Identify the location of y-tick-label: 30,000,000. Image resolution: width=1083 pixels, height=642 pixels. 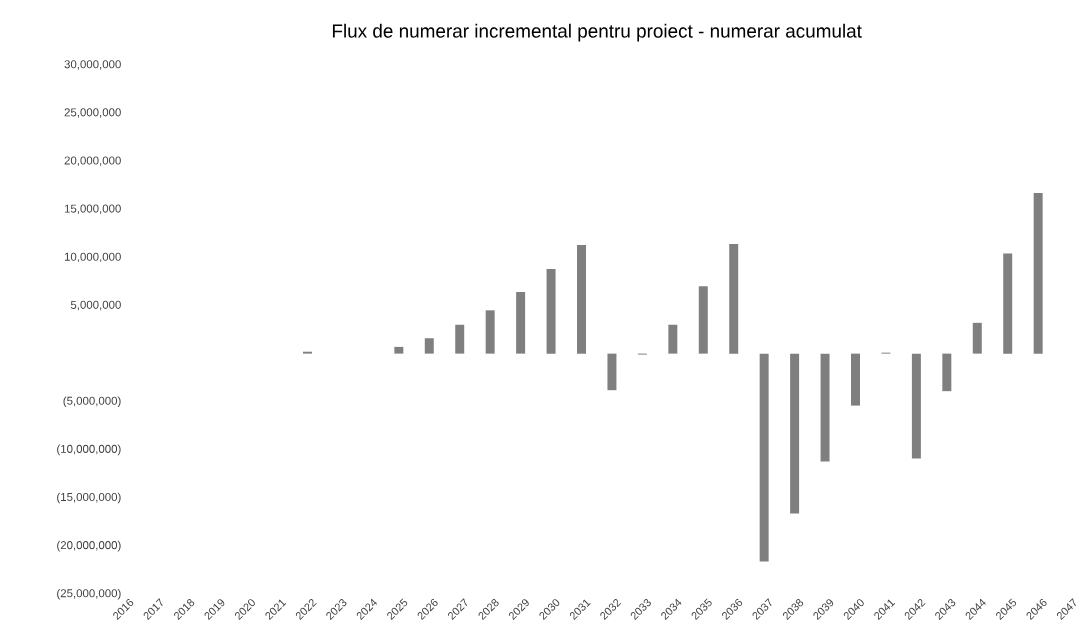
(92, 65).